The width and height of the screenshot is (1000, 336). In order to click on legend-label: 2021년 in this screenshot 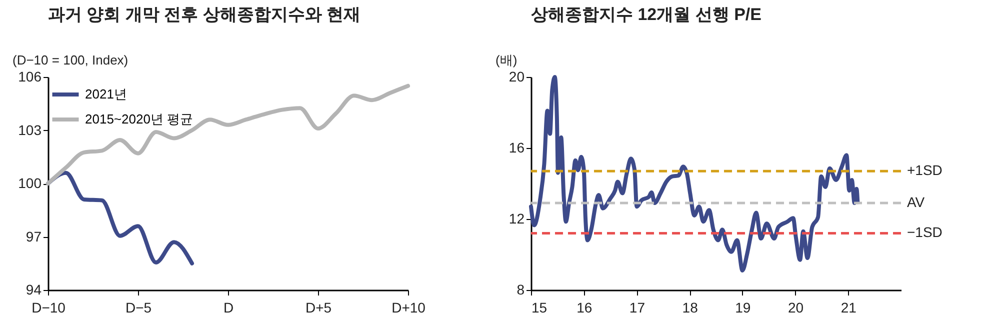, I will do `click(106, 94)`.